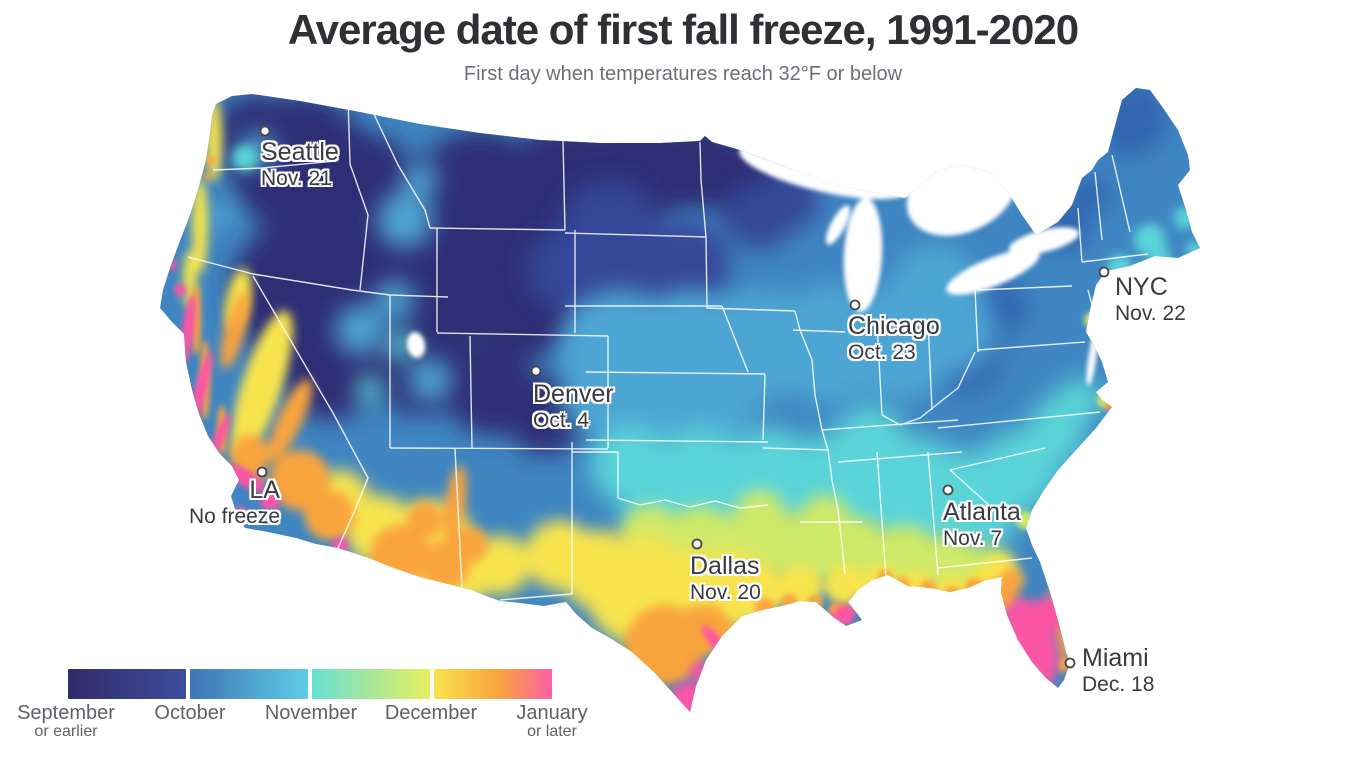  I want to click on city-marker-denver, so click(536, 371).